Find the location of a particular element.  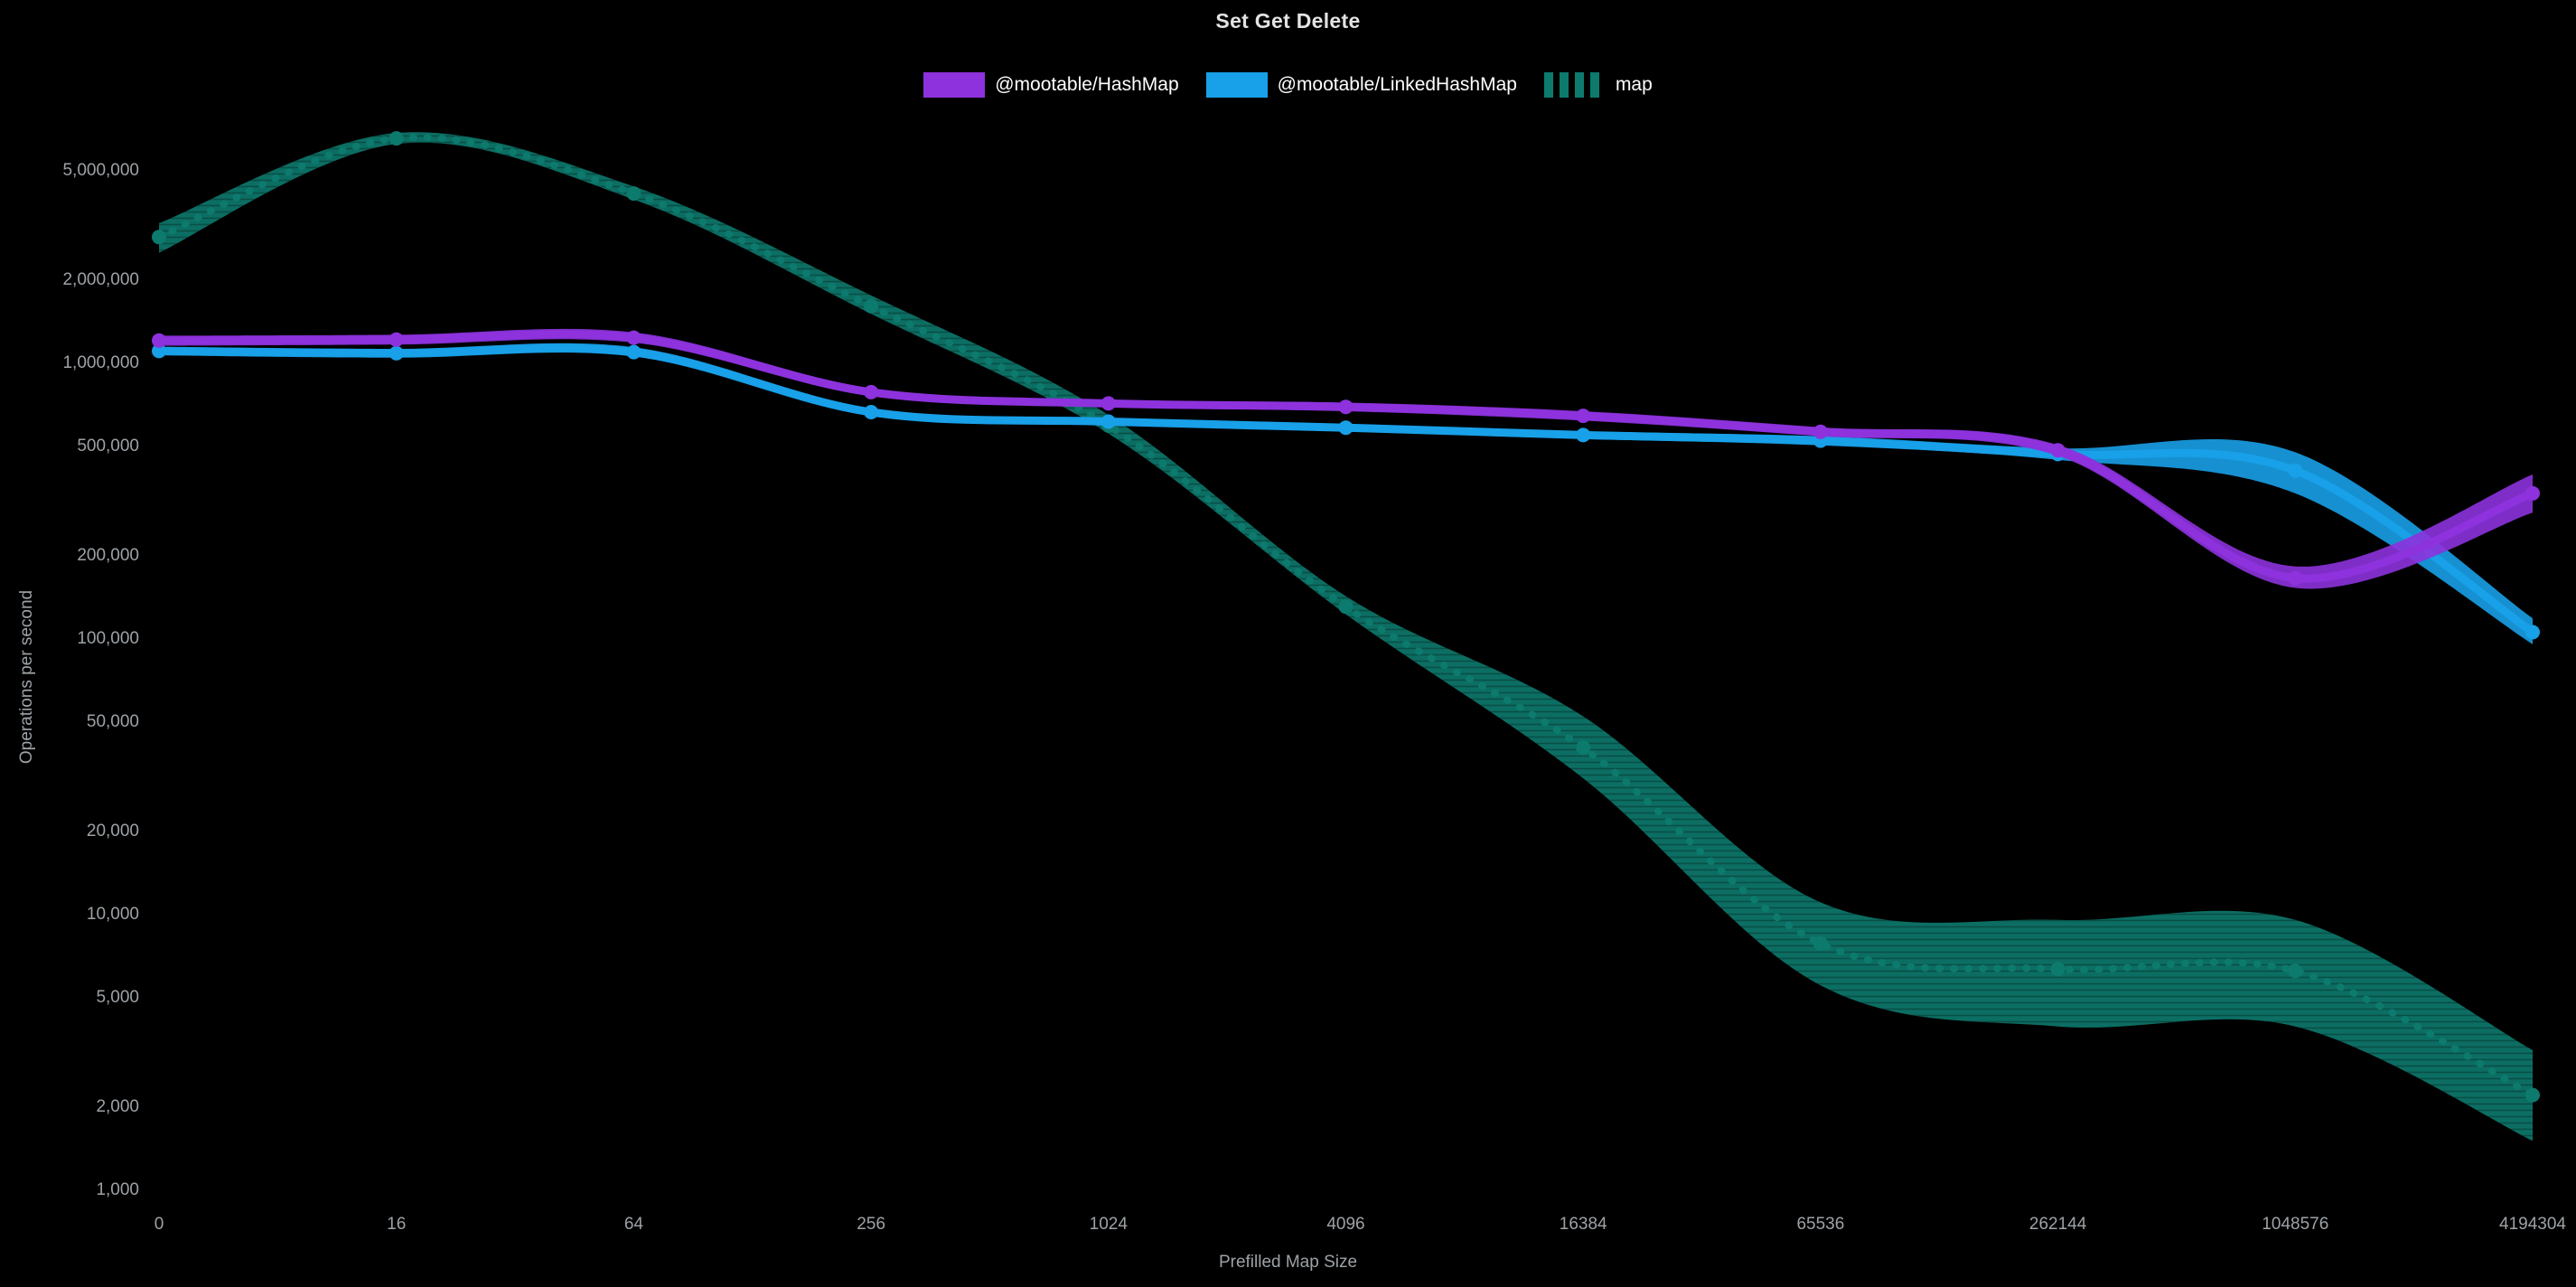

y-tick-label: 1,000 is located at coordinates (117, 1189).